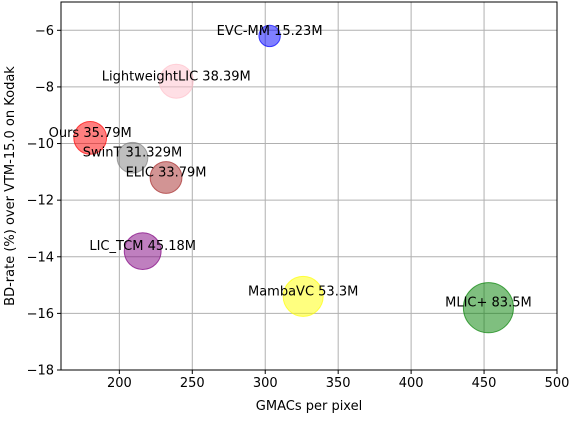 This screenshot has height=421, width=571. I want to click on point-label: ELIC 33.79M, so click(166, 173).